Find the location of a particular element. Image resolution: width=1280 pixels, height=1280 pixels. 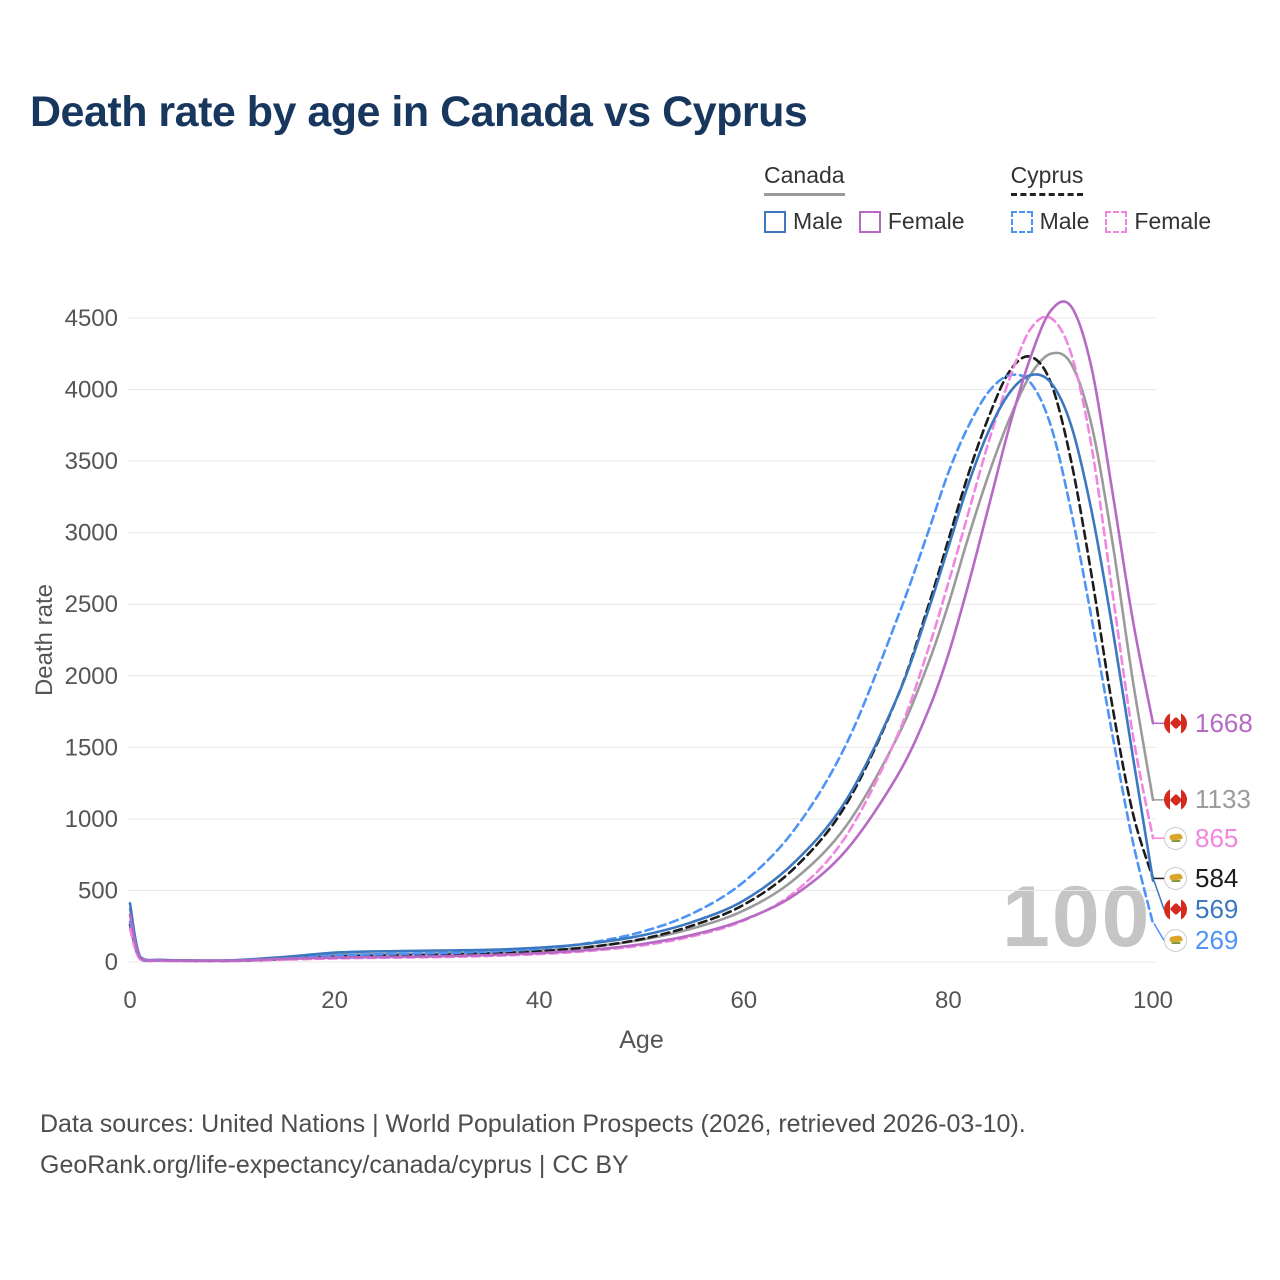

age-watermark: 100 is located at coordinates (1077, 917).